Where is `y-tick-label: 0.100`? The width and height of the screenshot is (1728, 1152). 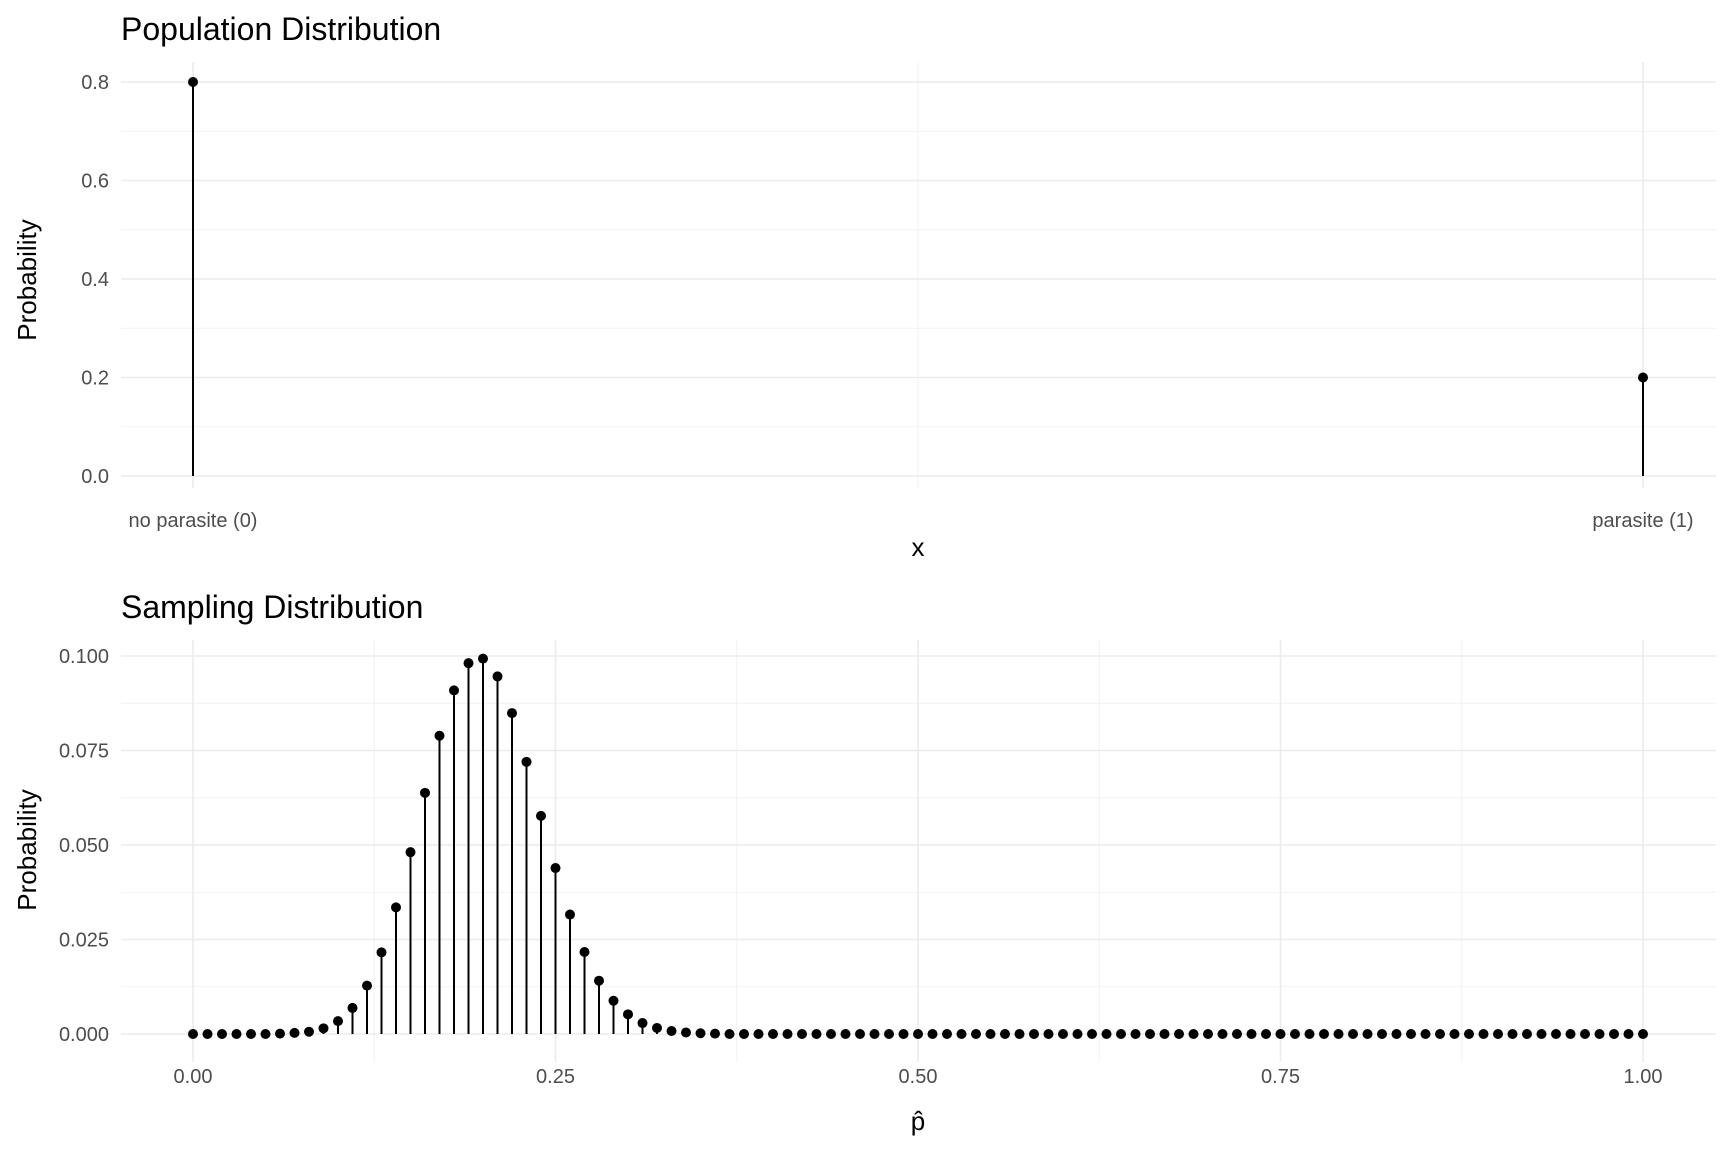 y-tick-label: 0.100 is located at coordinates (84, 657).